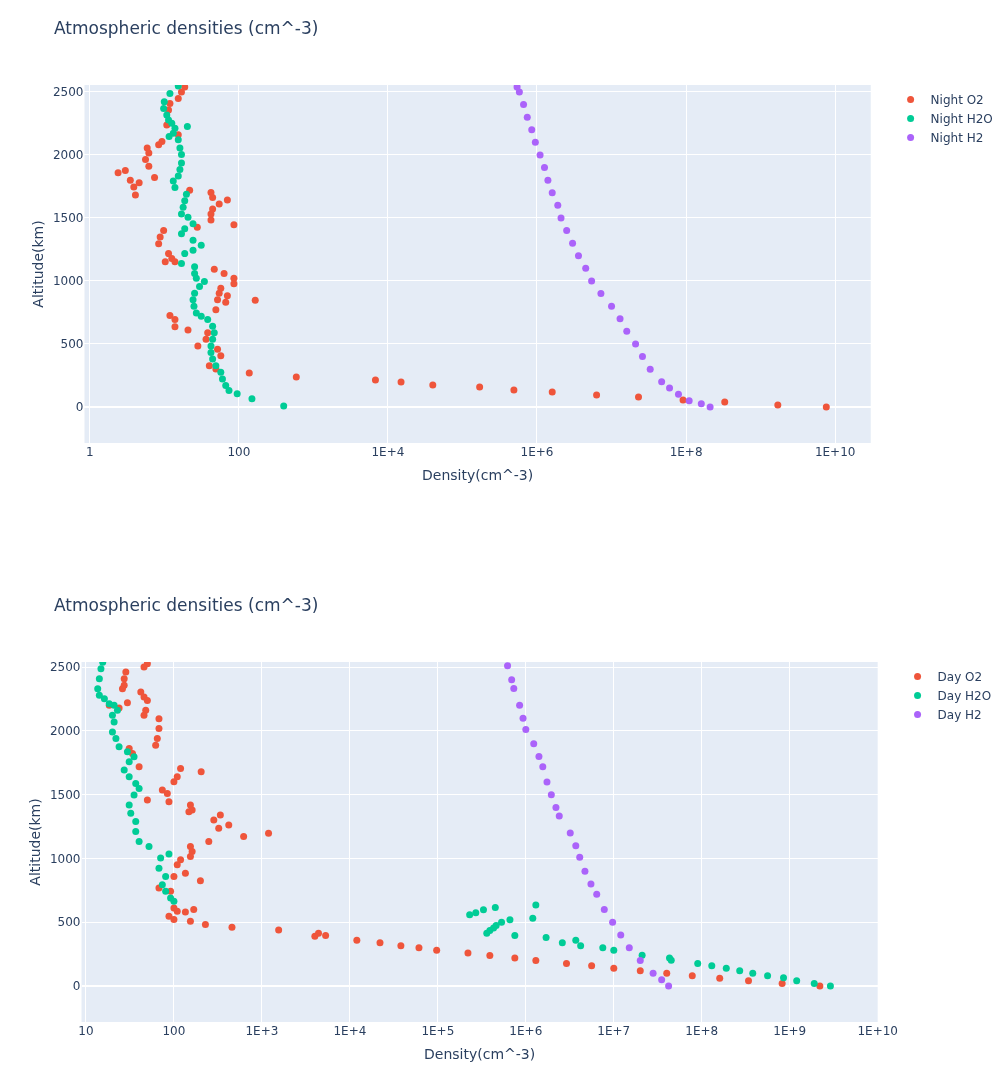 This screenshot has width=999, height=1067. Describe the element at coordinates (964, 696) in the screenshot. I see `legend-label: Day H2O` at that location.